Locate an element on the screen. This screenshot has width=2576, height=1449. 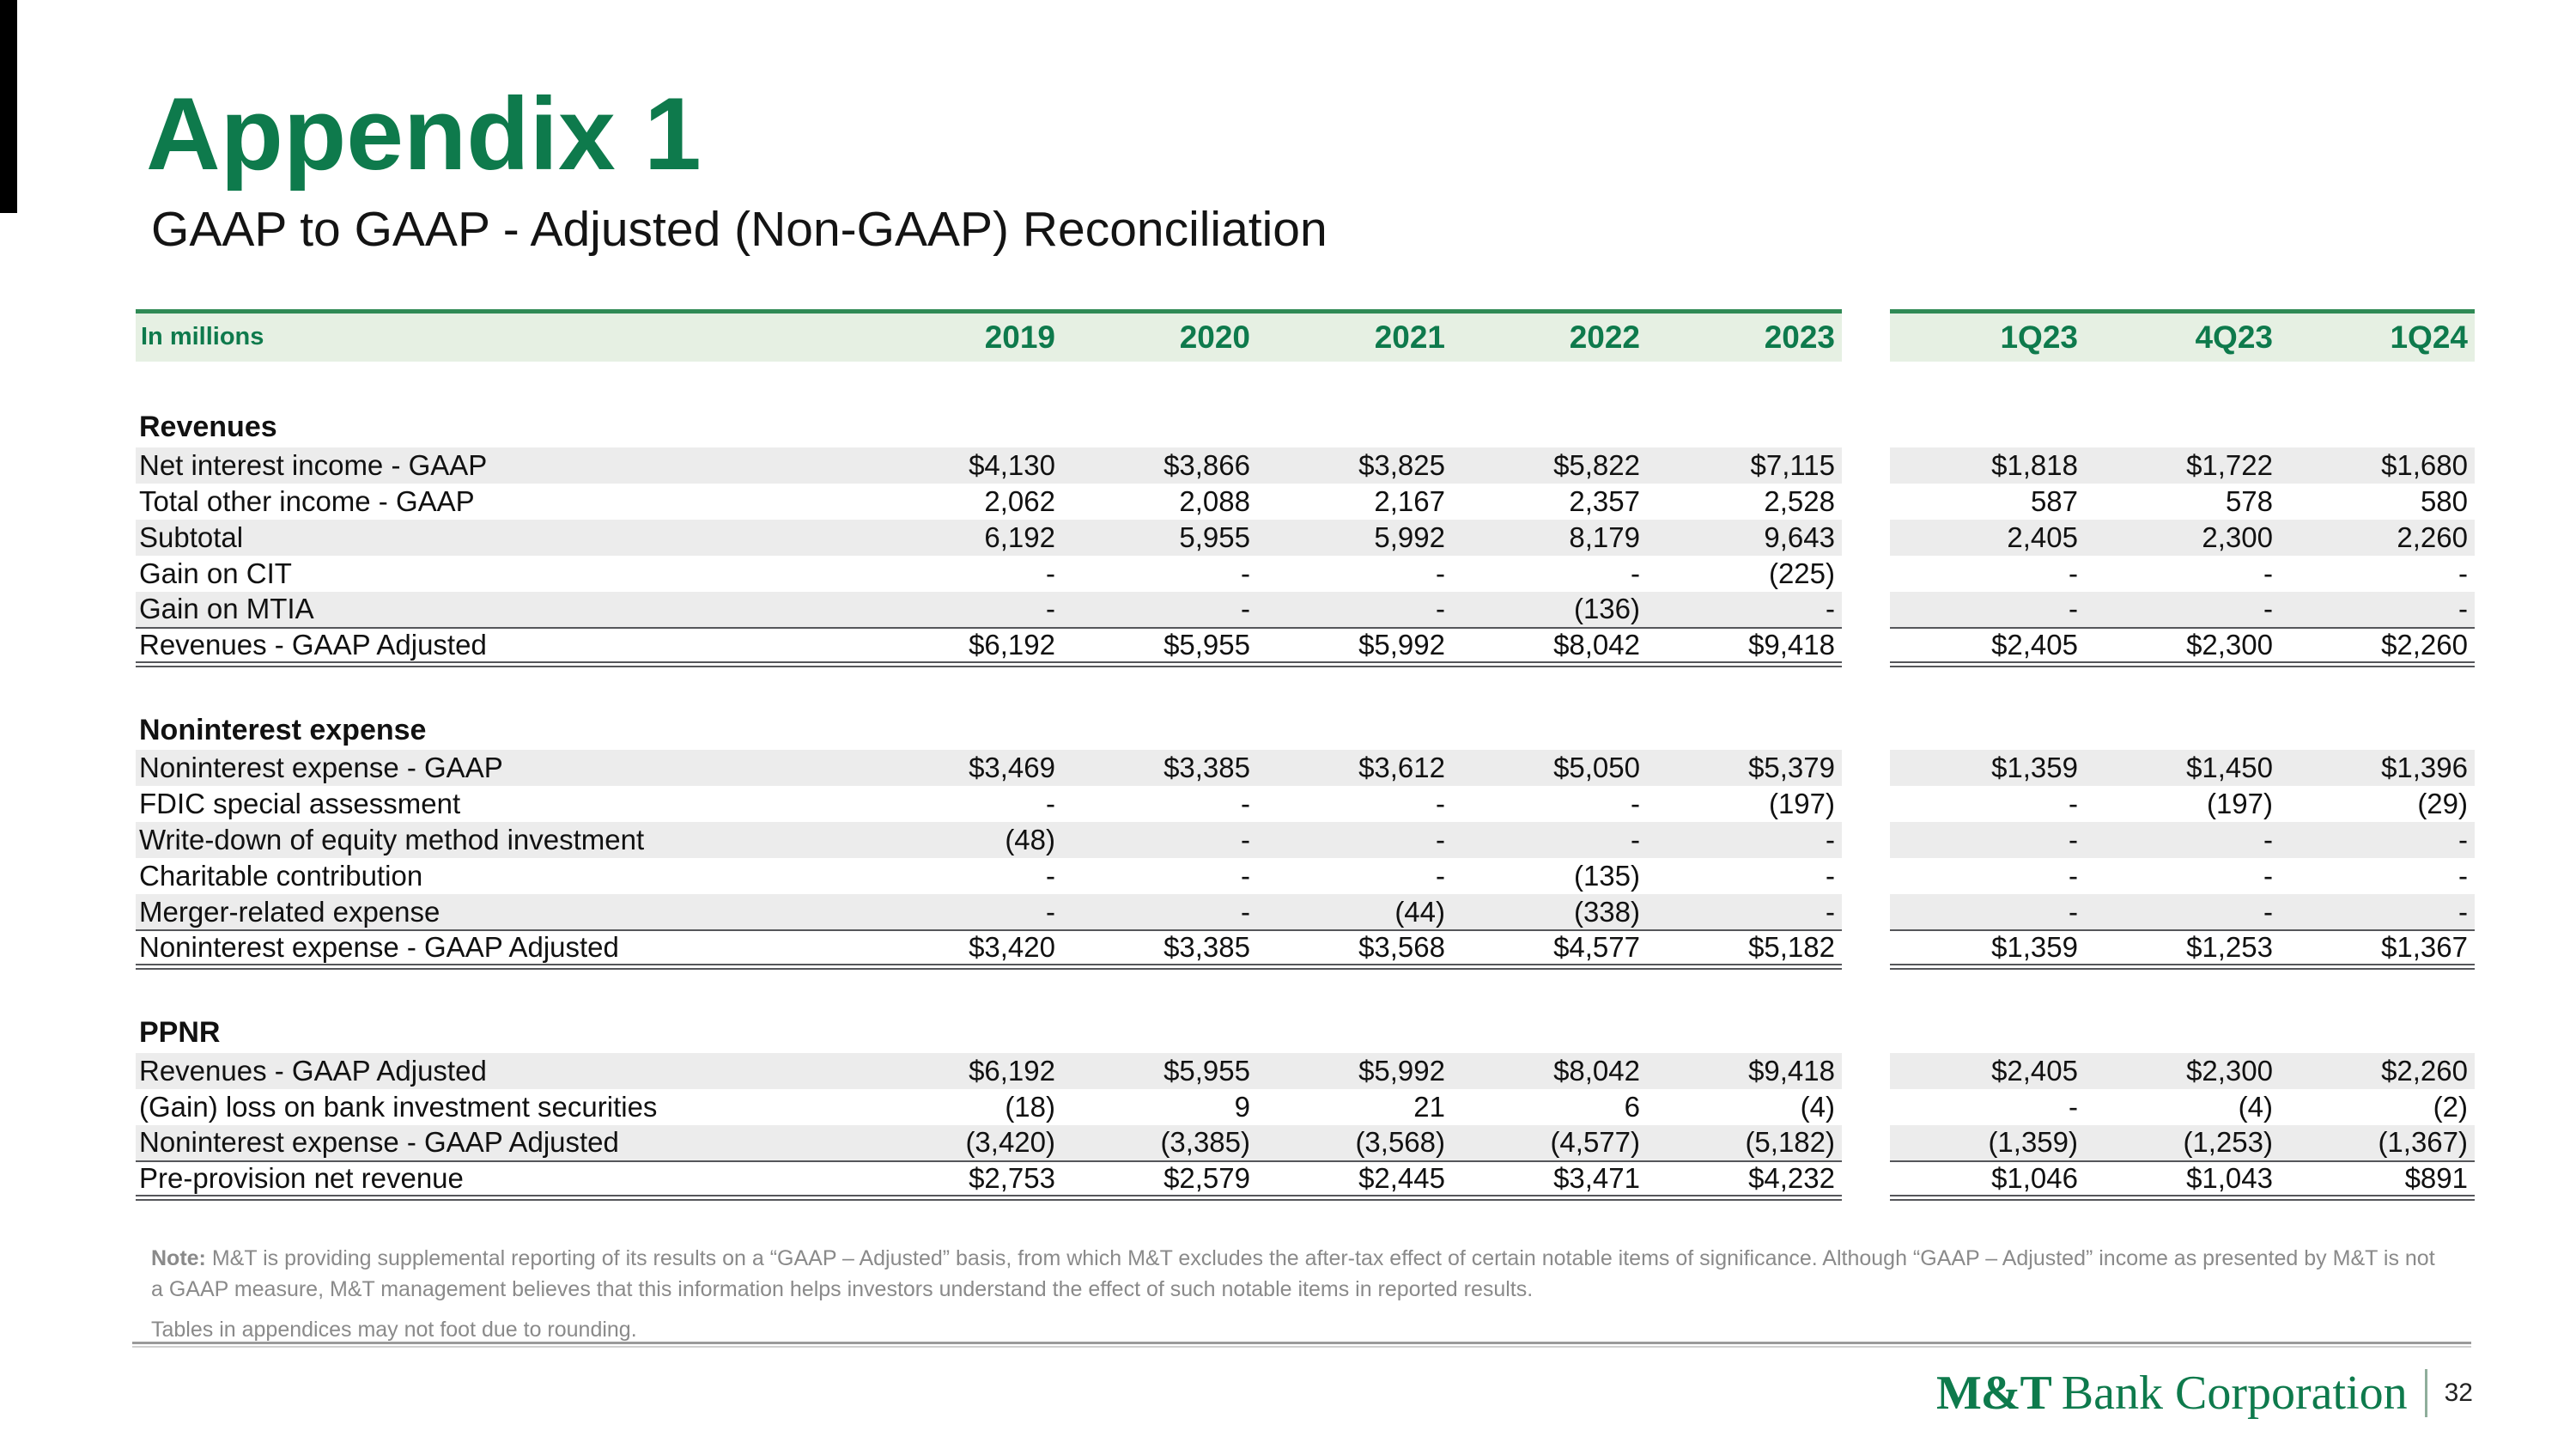
value-cell: (197) is located at coordinates (1801, 803).